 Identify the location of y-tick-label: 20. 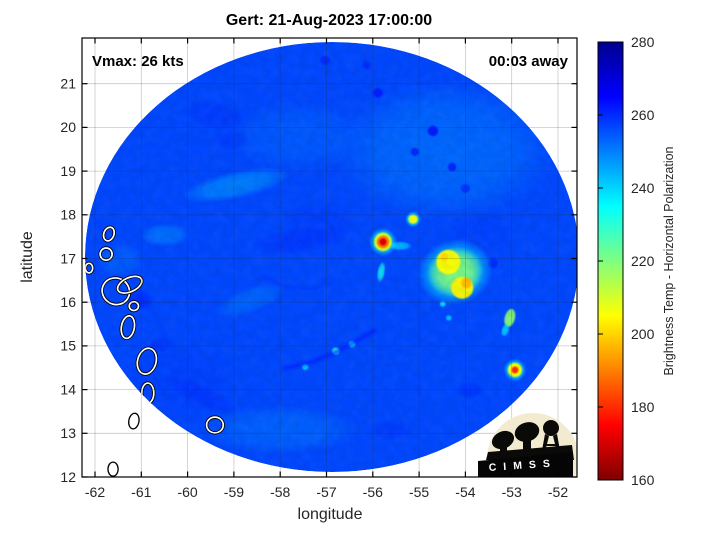
(68, 127).